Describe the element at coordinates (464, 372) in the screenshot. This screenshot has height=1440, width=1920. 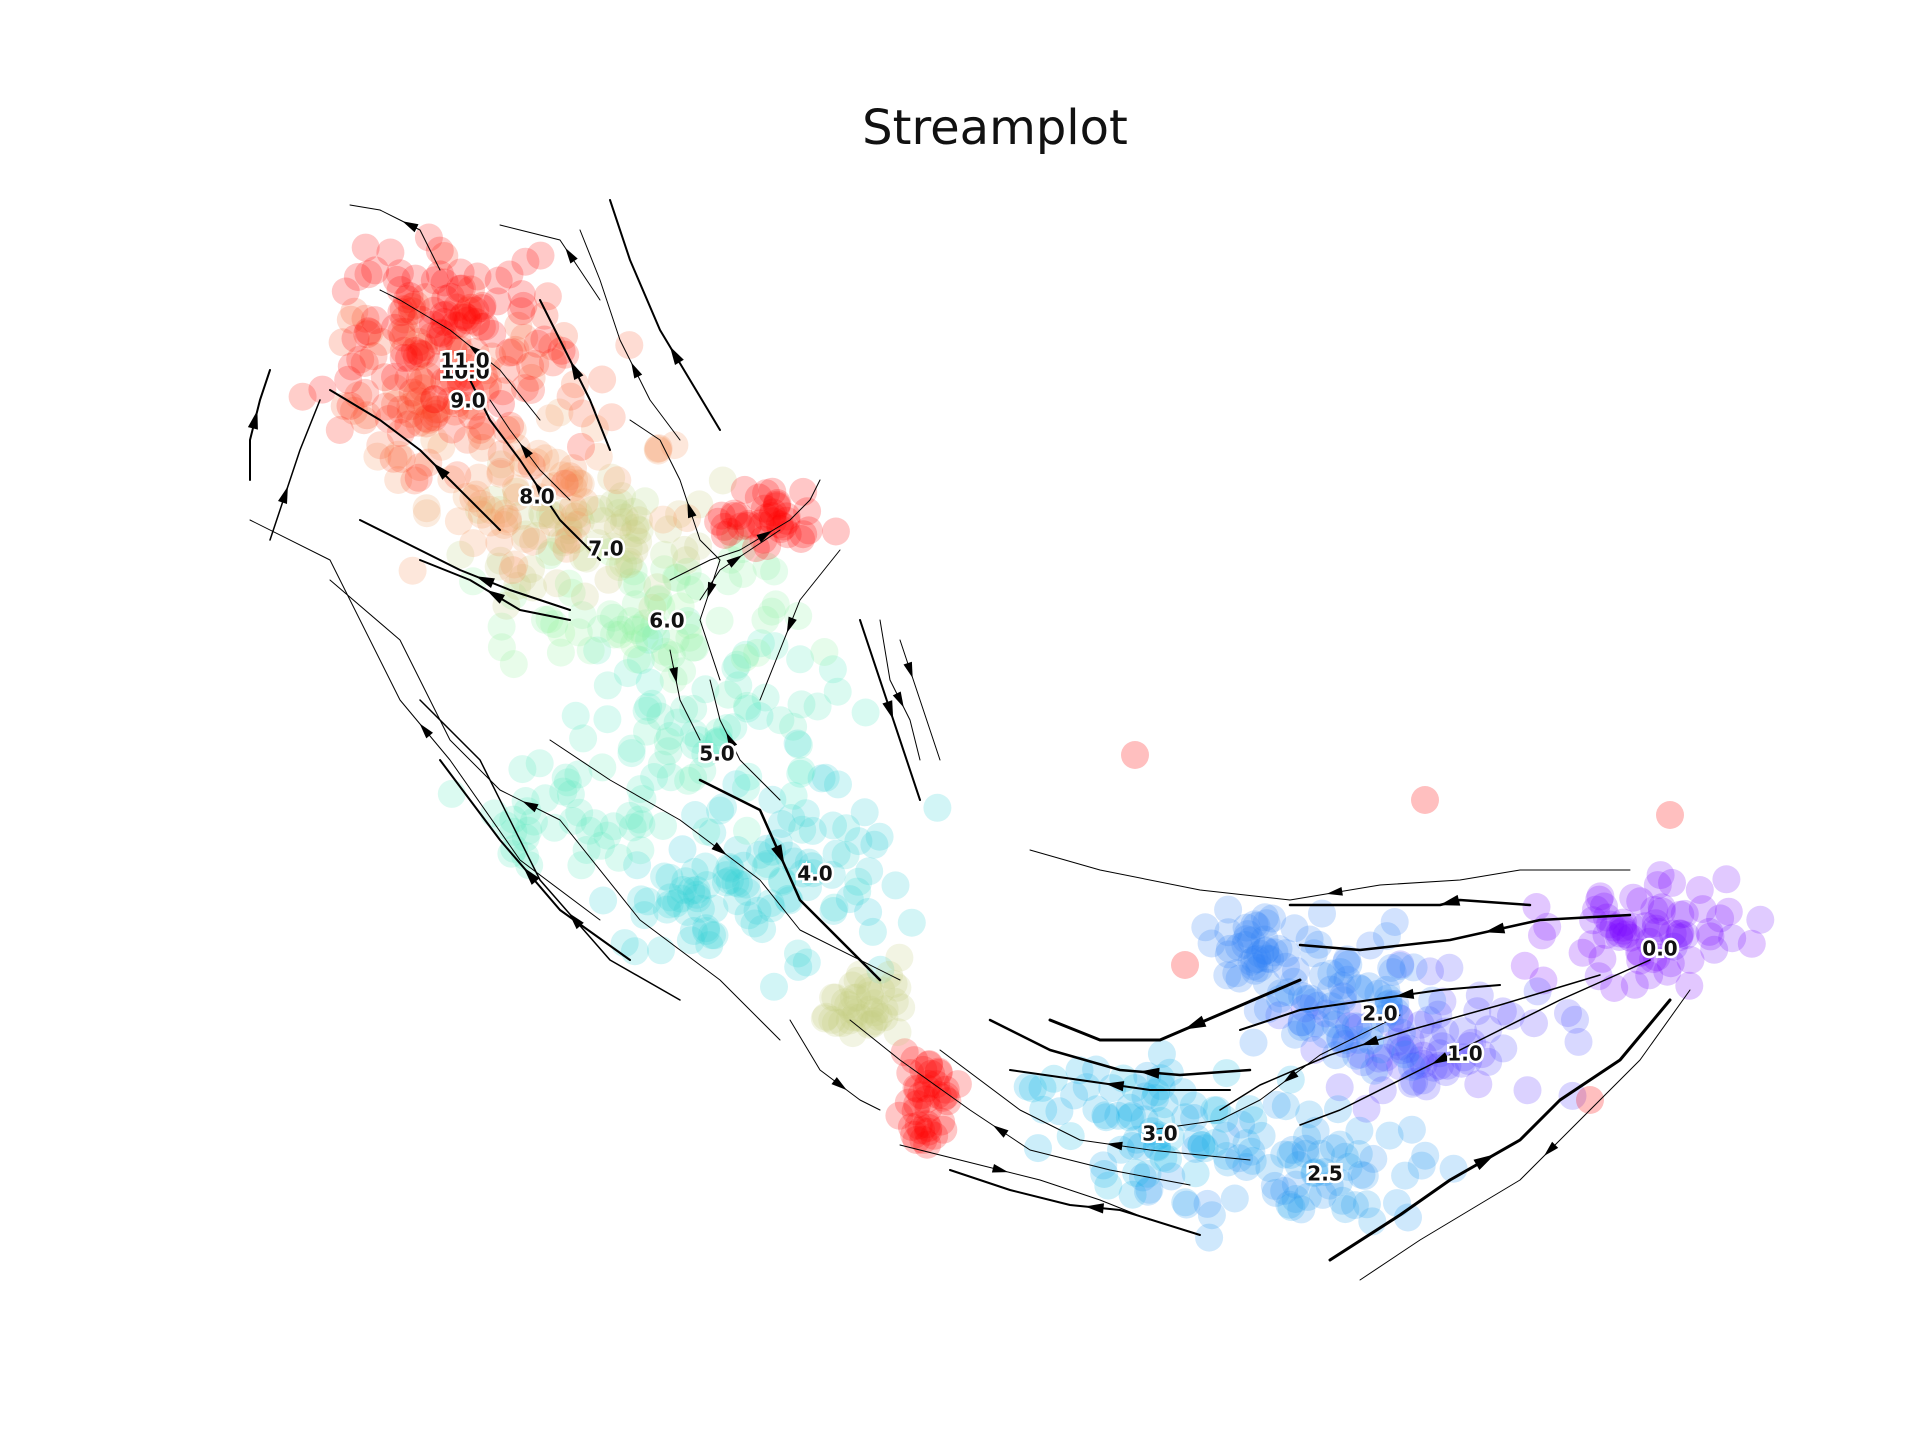
I see `cluster-label: 10.0` at that location.